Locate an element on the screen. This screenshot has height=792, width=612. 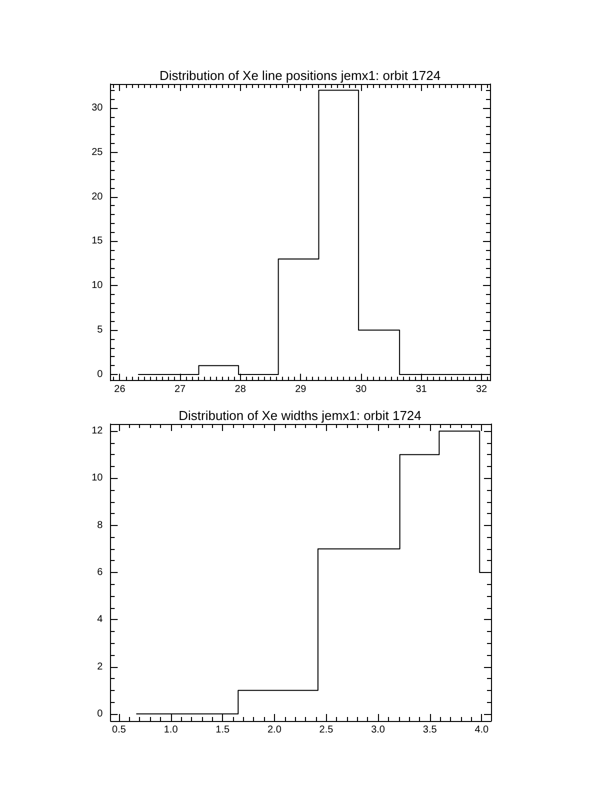
y-tick-label: 6 is located at coordinates (100, 572).